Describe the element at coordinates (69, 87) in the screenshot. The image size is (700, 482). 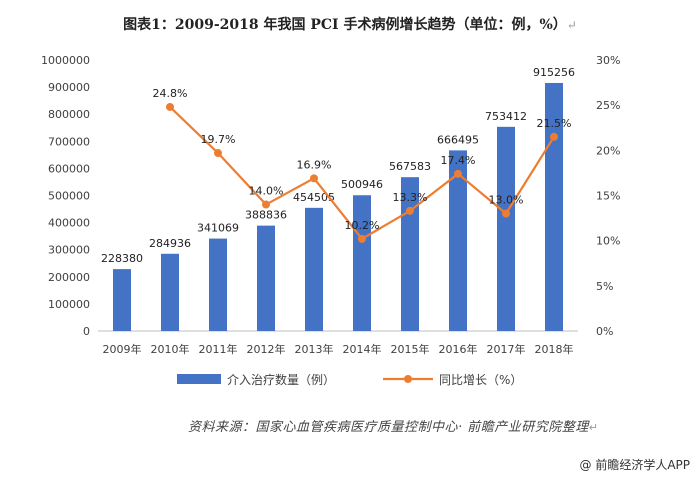
I see `left-axis-tick-label: 900000` at that location.